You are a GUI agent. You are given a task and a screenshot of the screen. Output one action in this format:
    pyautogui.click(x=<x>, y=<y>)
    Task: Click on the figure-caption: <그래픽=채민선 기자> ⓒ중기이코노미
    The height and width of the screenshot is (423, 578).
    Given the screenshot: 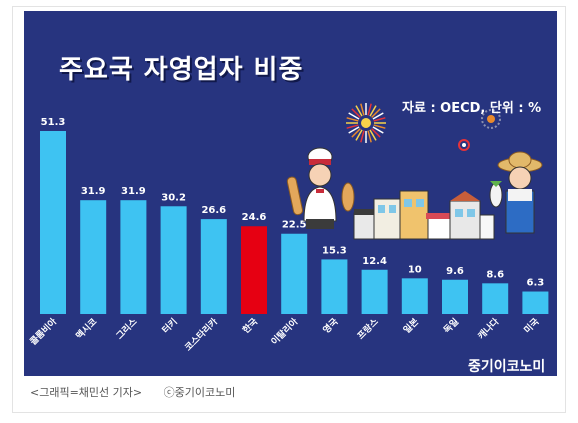 What is the action you would take?
    pyautogui.click(x=141, y=392)
    